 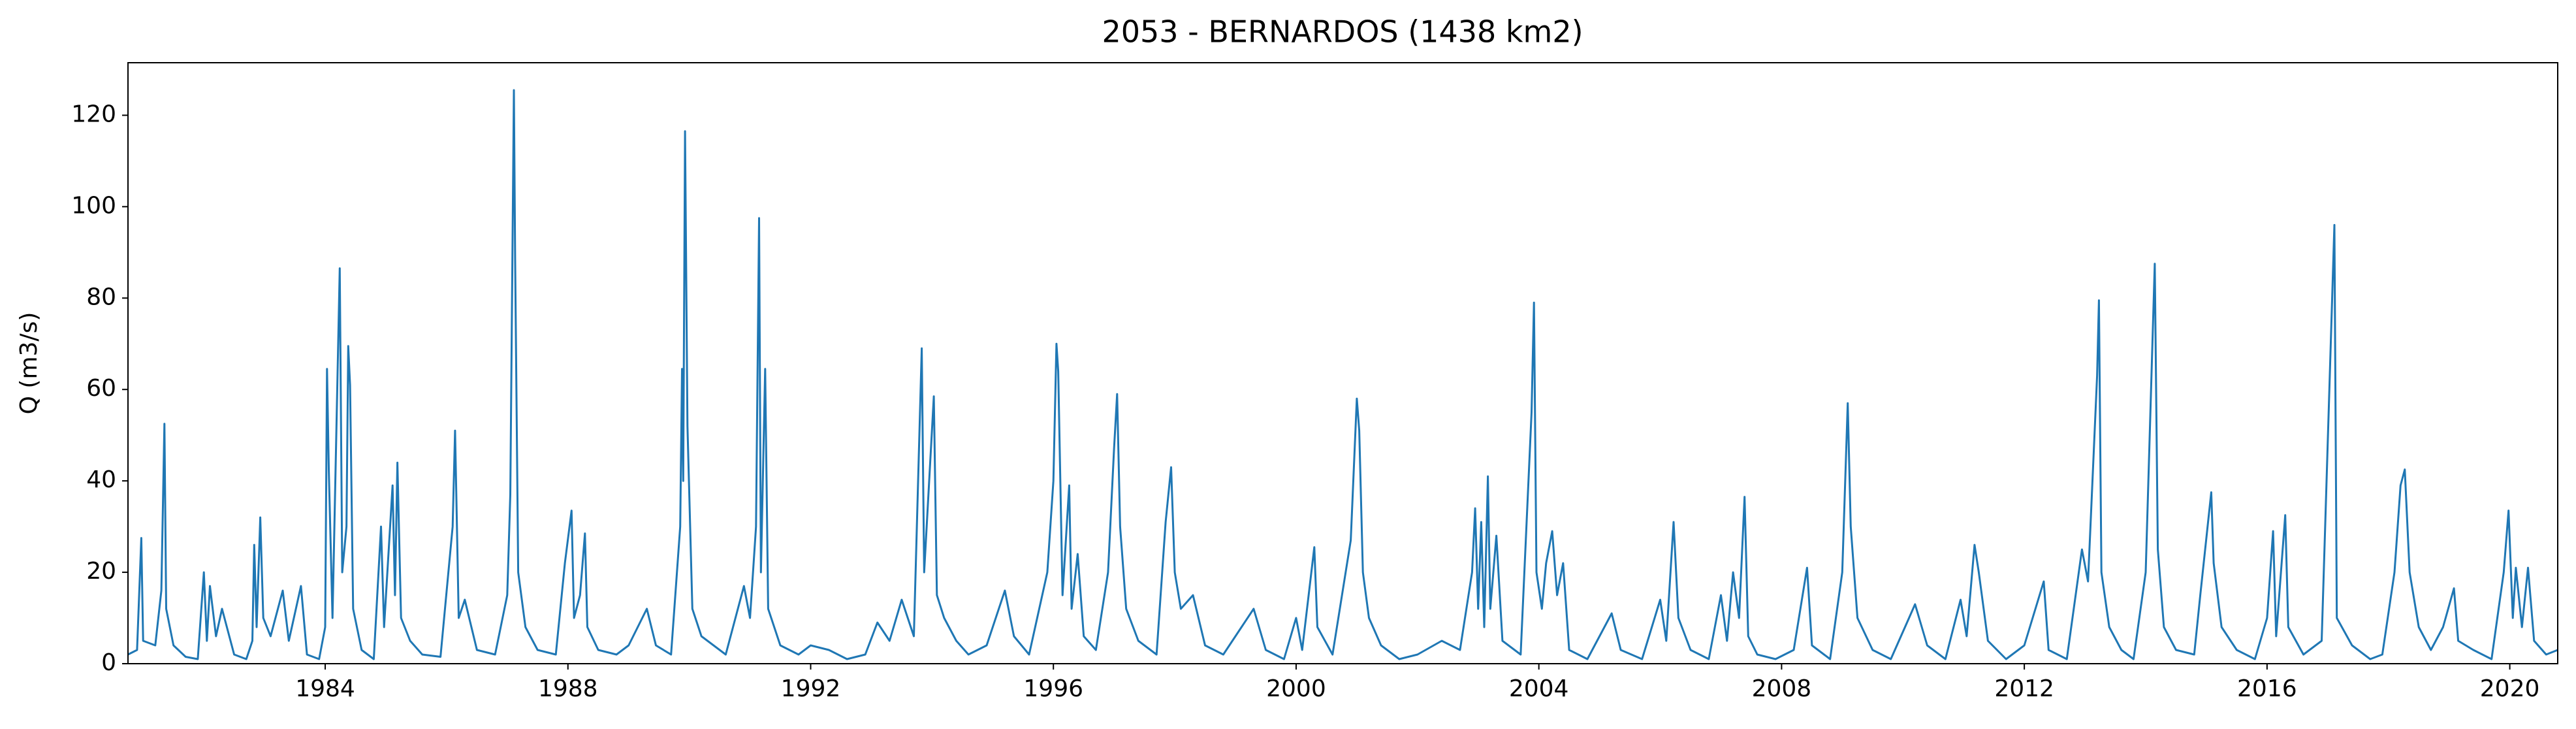 What do you see at coordinates (29, 363) in the screenshot?
I see `y-axis-label: Q (m3/s)` at bounding box center [29, 363].